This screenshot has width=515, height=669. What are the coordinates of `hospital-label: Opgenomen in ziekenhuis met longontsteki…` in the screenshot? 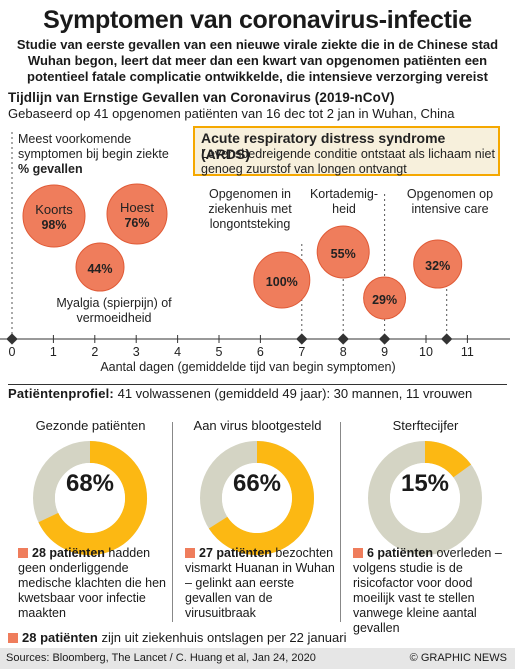 It's located at (250, 209).